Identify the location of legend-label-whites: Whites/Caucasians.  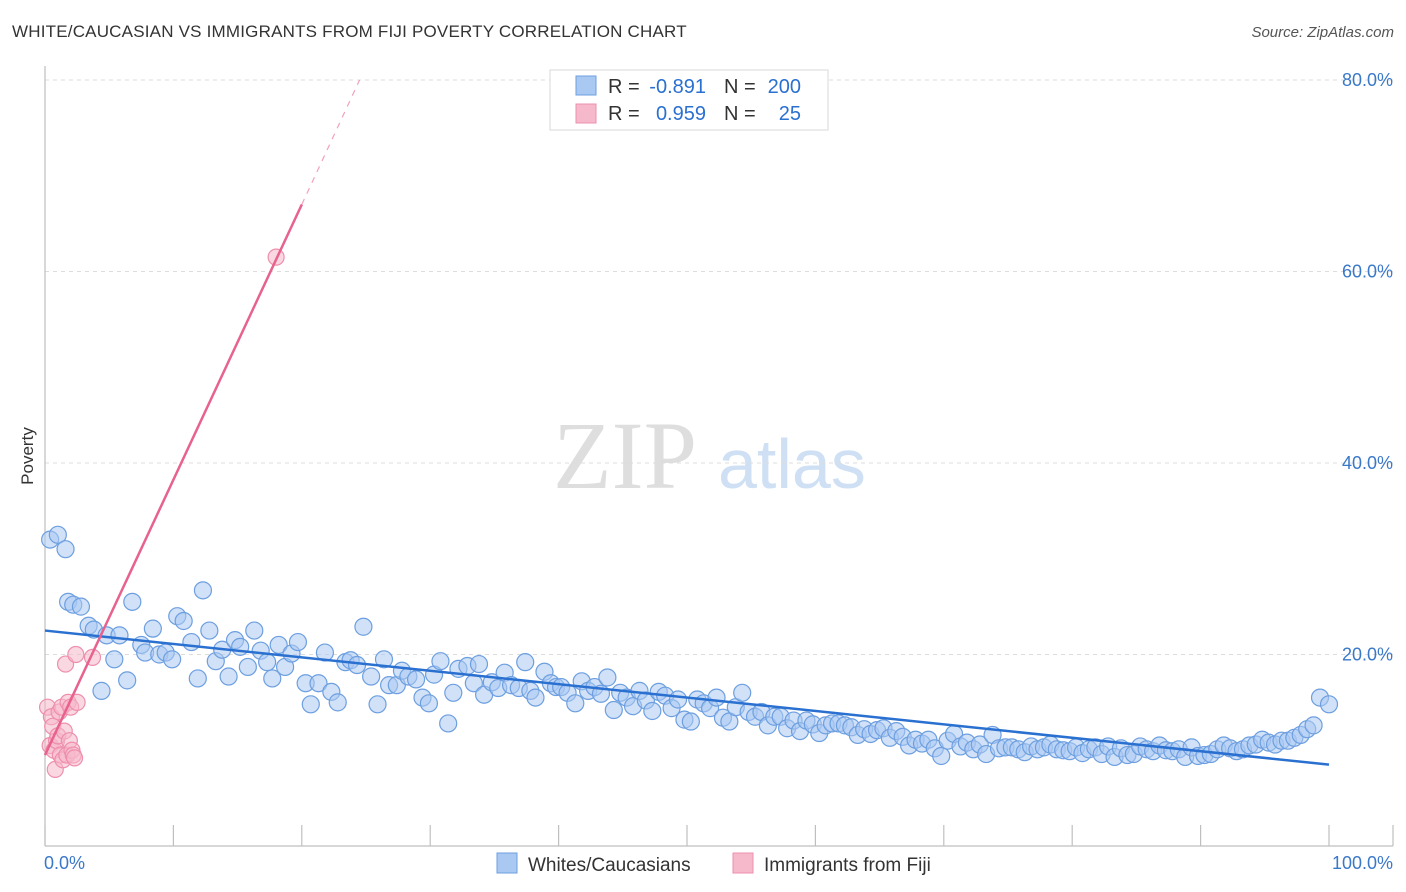
(609, 865).